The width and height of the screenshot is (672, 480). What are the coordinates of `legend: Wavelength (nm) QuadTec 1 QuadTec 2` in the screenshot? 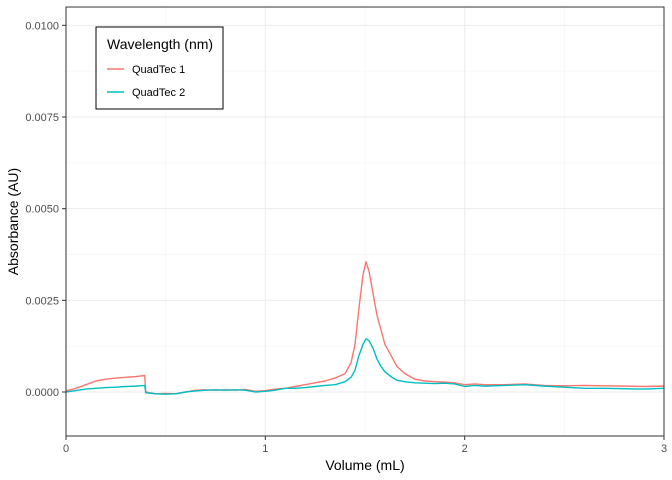 It's located at (159, 68).